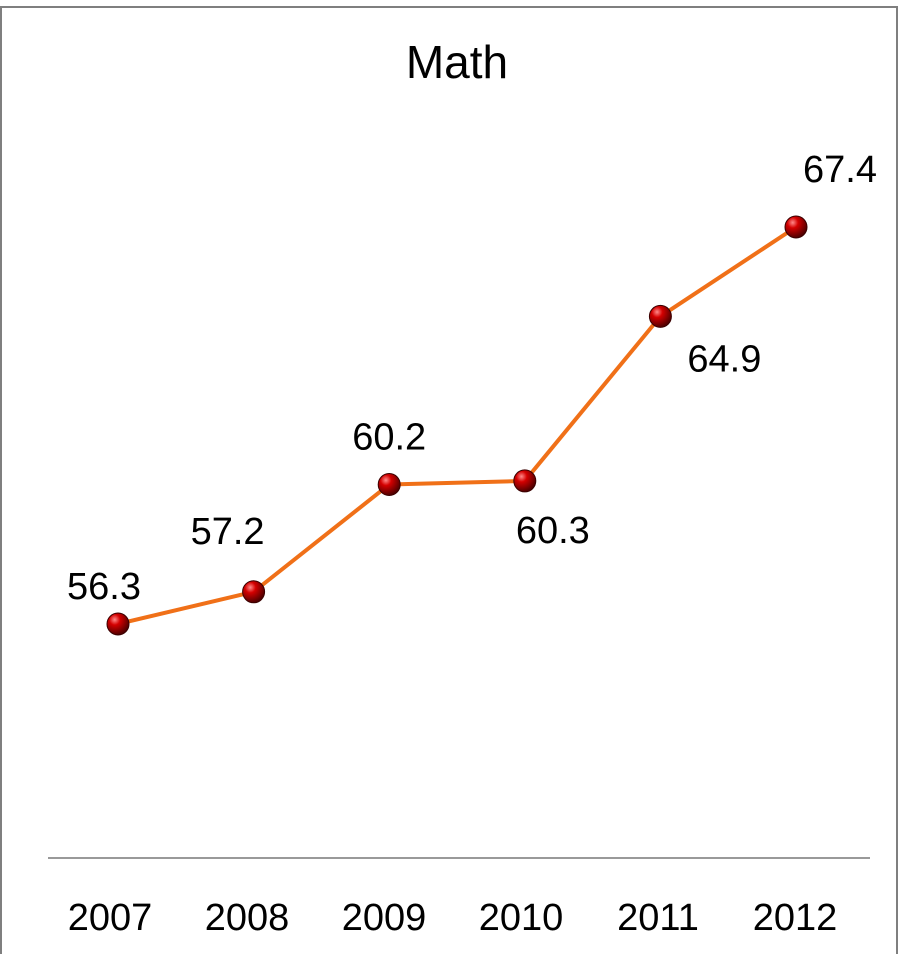  Describe the element at coordinates (525, 481) in the screenshot. I see `data-point-2010` at that location.